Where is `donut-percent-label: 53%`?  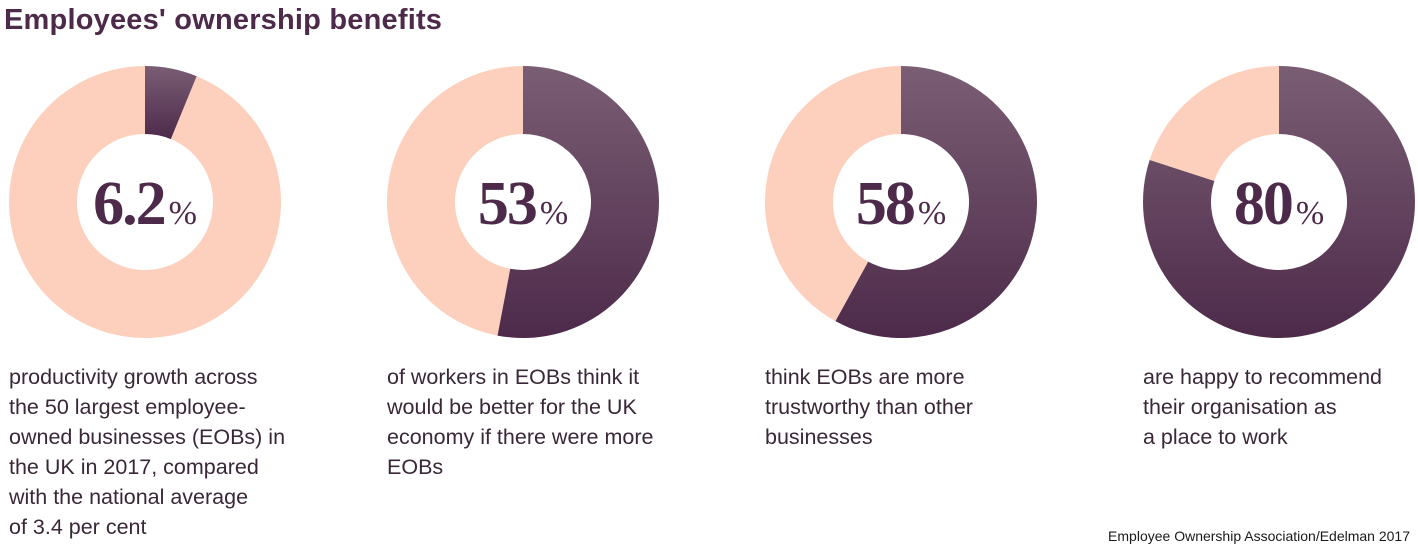
donut-percent-label: 53% is located at coordinates (523, 204).